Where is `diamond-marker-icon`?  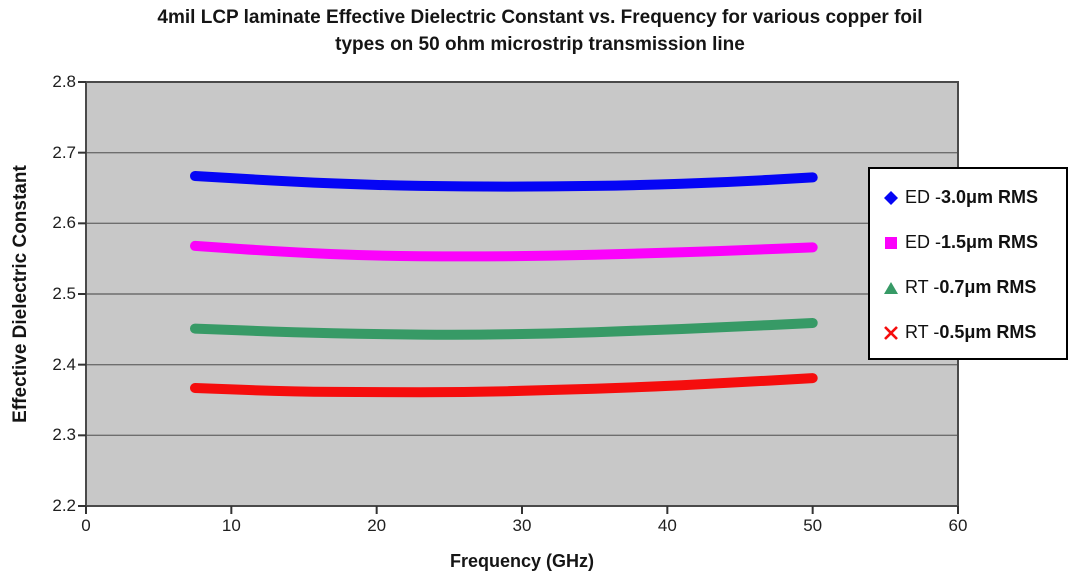
diamond-marker-icon is located at coordinates (891, 198).